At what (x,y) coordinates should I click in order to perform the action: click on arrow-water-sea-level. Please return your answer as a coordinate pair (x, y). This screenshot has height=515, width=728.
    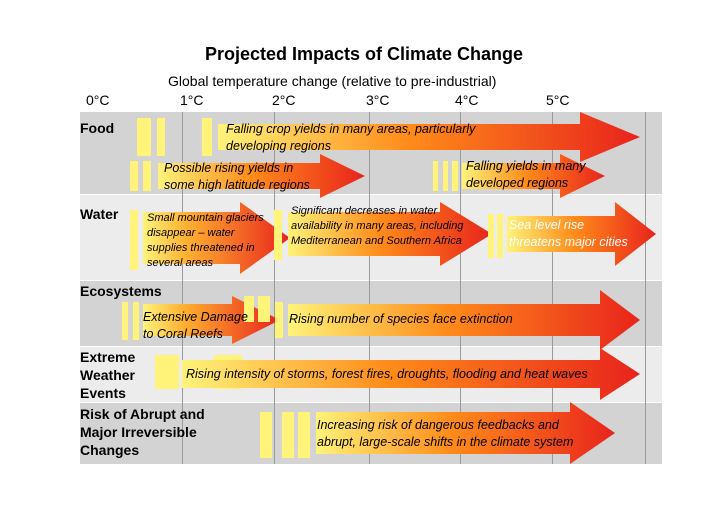
    Looking at the image, I should click on (572, 234).